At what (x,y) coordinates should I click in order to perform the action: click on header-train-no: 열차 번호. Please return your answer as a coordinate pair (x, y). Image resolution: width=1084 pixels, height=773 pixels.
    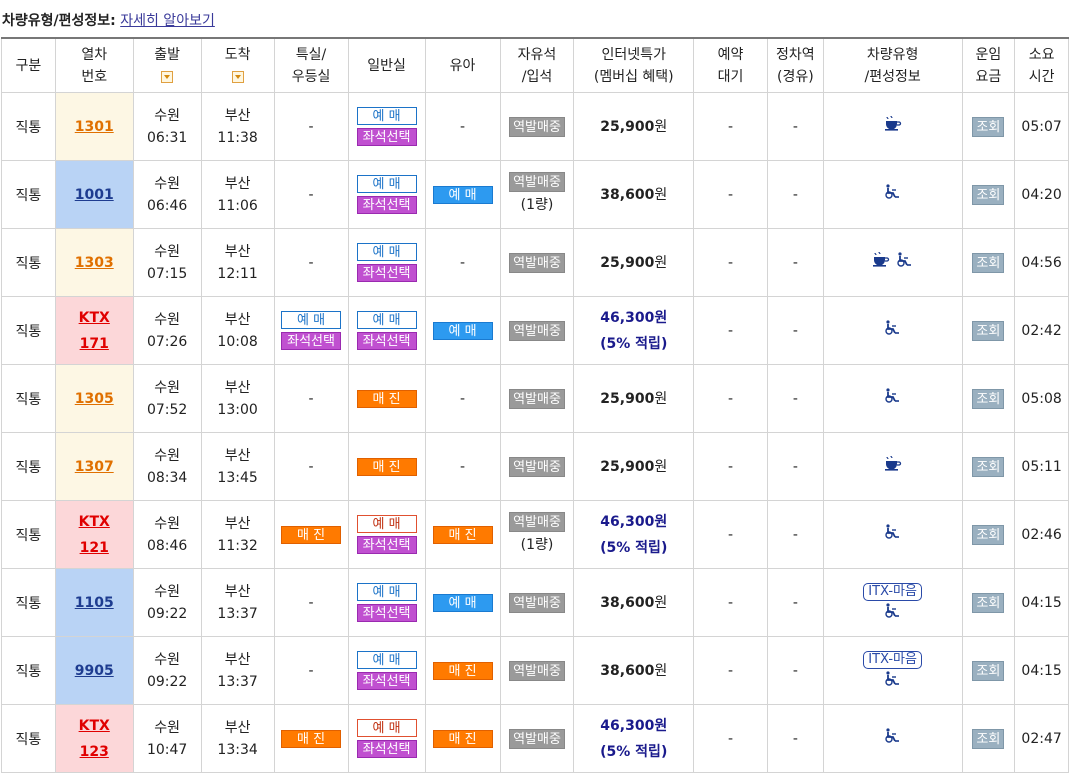
    Looking at the image, I should click on (94, 65).